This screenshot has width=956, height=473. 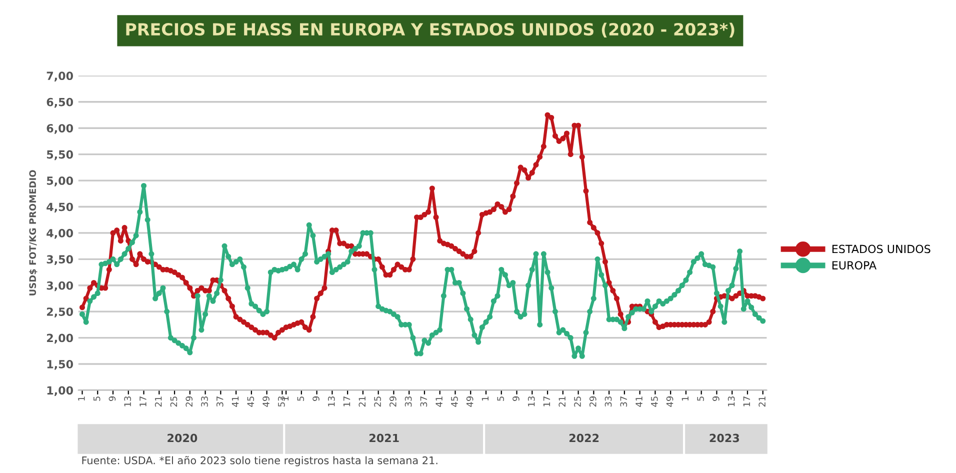 What do you see at coordinates (183, 438) in the screenshot?
I see `text: 2020` at bounding box center [183, 438].